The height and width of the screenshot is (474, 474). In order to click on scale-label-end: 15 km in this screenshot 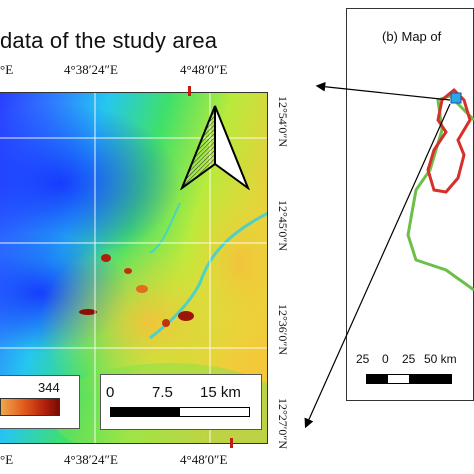, I will do `click(220, 392)`.